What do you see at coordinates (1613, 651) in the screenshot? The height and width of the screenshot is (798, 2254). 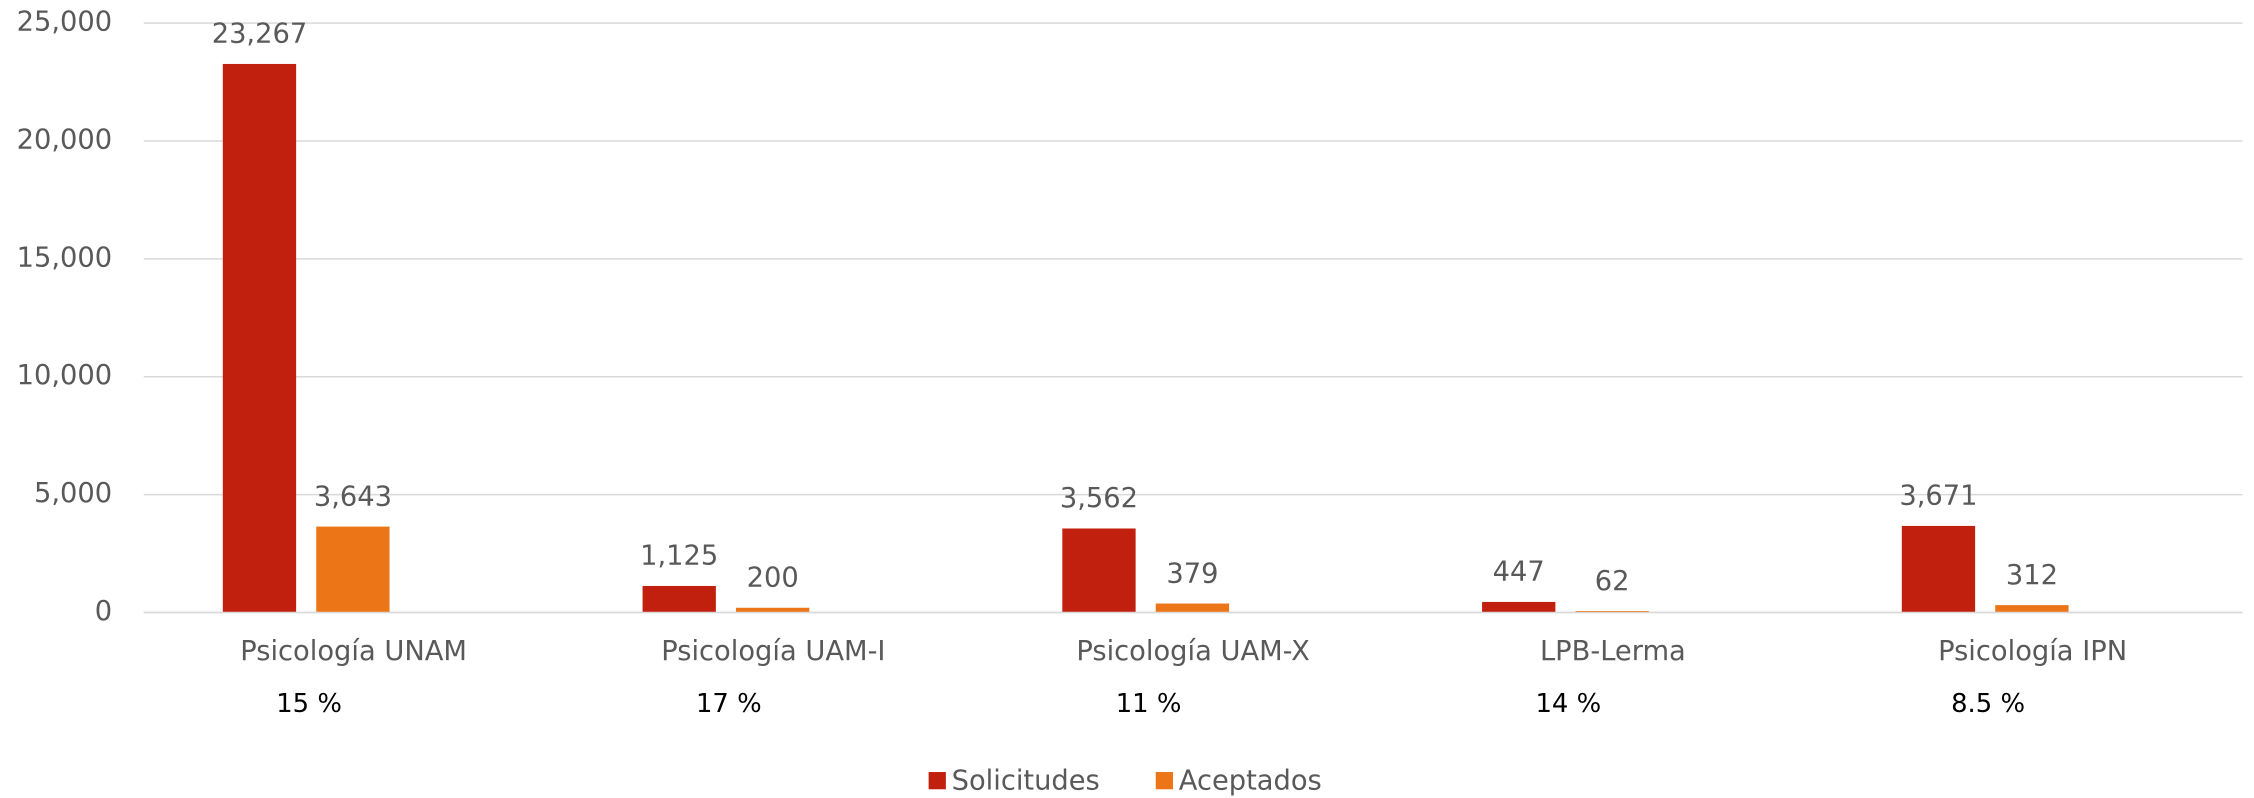 I see `x-tick-label: LPB-Lerma` at bounding box center [1613, 651].